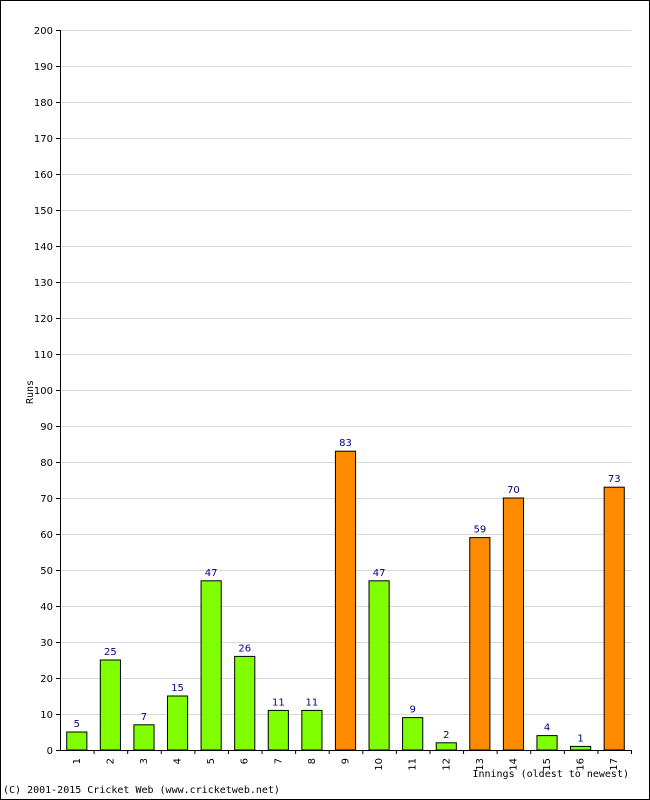  Describe the element at coordinates (46, 643) in the screenshot. I see `y-tick-label: 30` at that location.